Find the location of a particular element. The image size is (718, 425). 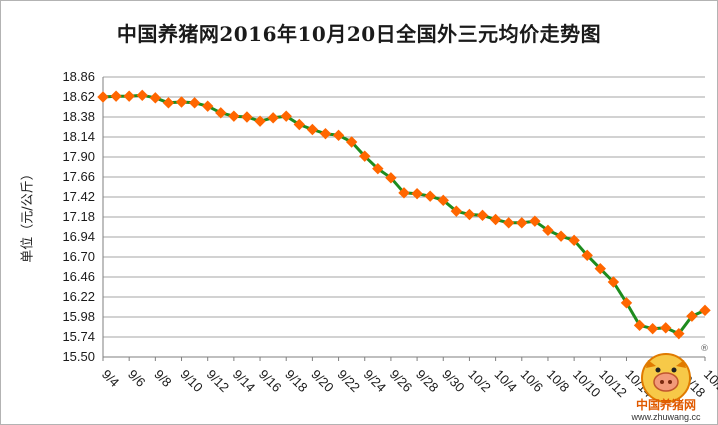

y-tick-label: 15.98 is located at coordinates (78, 316).